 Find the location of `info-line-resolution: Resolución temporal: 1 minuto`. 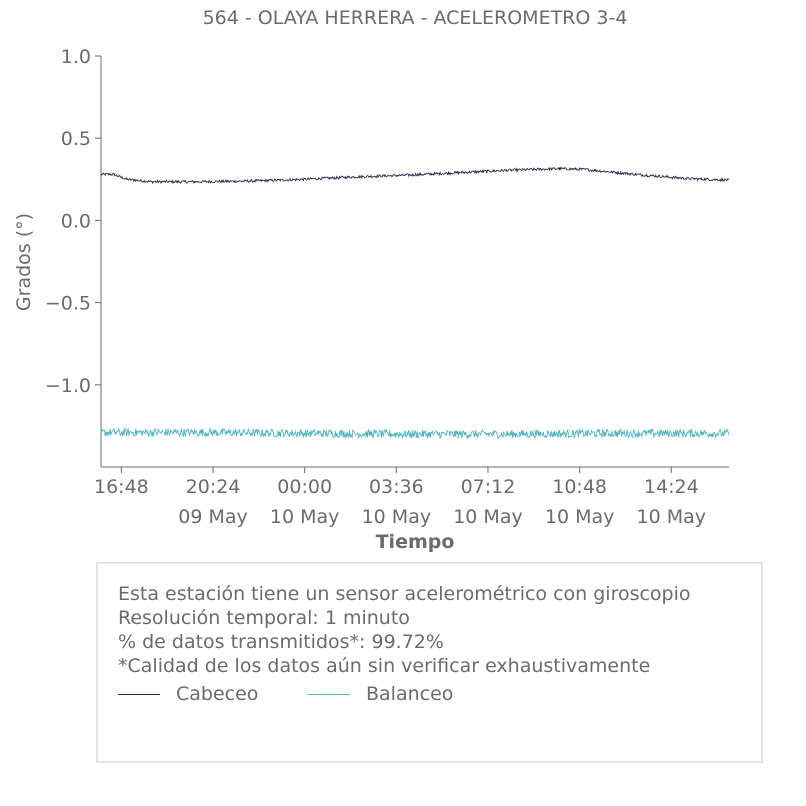

info-line-resolution: Resolución temporal: 1 minuto is located at coordinates (264, 618).